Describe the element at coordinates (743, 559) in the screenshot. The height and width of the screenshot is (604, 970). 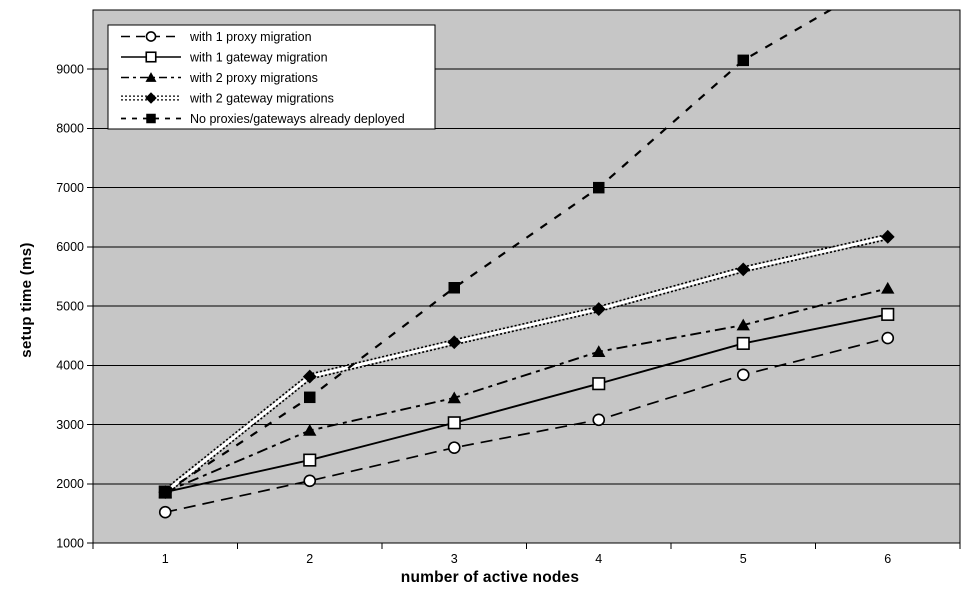
I see `x-tick-label: 5` at that location.